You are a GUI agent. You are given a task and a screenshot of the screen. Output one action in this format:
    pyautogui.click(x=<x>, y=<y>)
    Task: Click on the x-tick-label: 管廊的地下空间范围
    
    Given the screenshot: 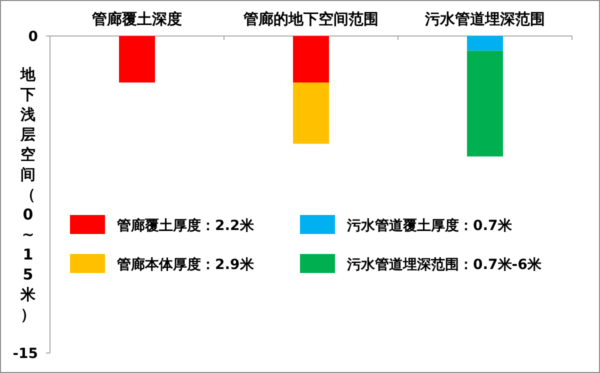 What is the action you would take?
    pyautogui.click(x=310, y=19)
    